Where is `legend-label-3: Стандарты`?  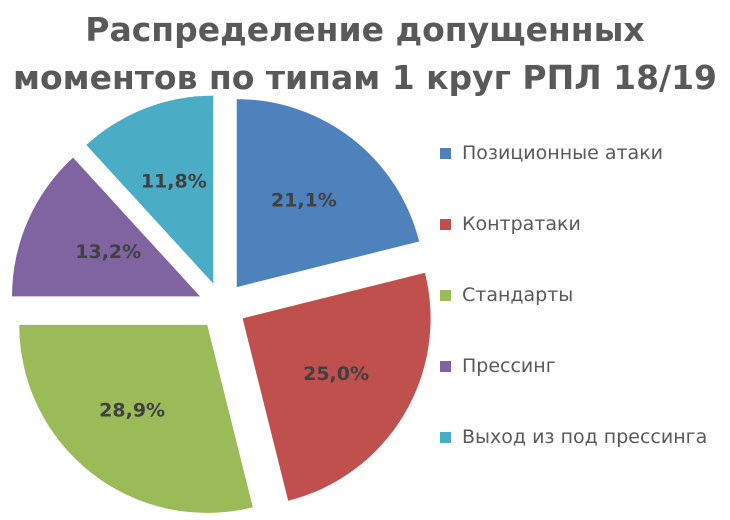 legend-label-3: Стандарты is located at coordinates (518, 295).